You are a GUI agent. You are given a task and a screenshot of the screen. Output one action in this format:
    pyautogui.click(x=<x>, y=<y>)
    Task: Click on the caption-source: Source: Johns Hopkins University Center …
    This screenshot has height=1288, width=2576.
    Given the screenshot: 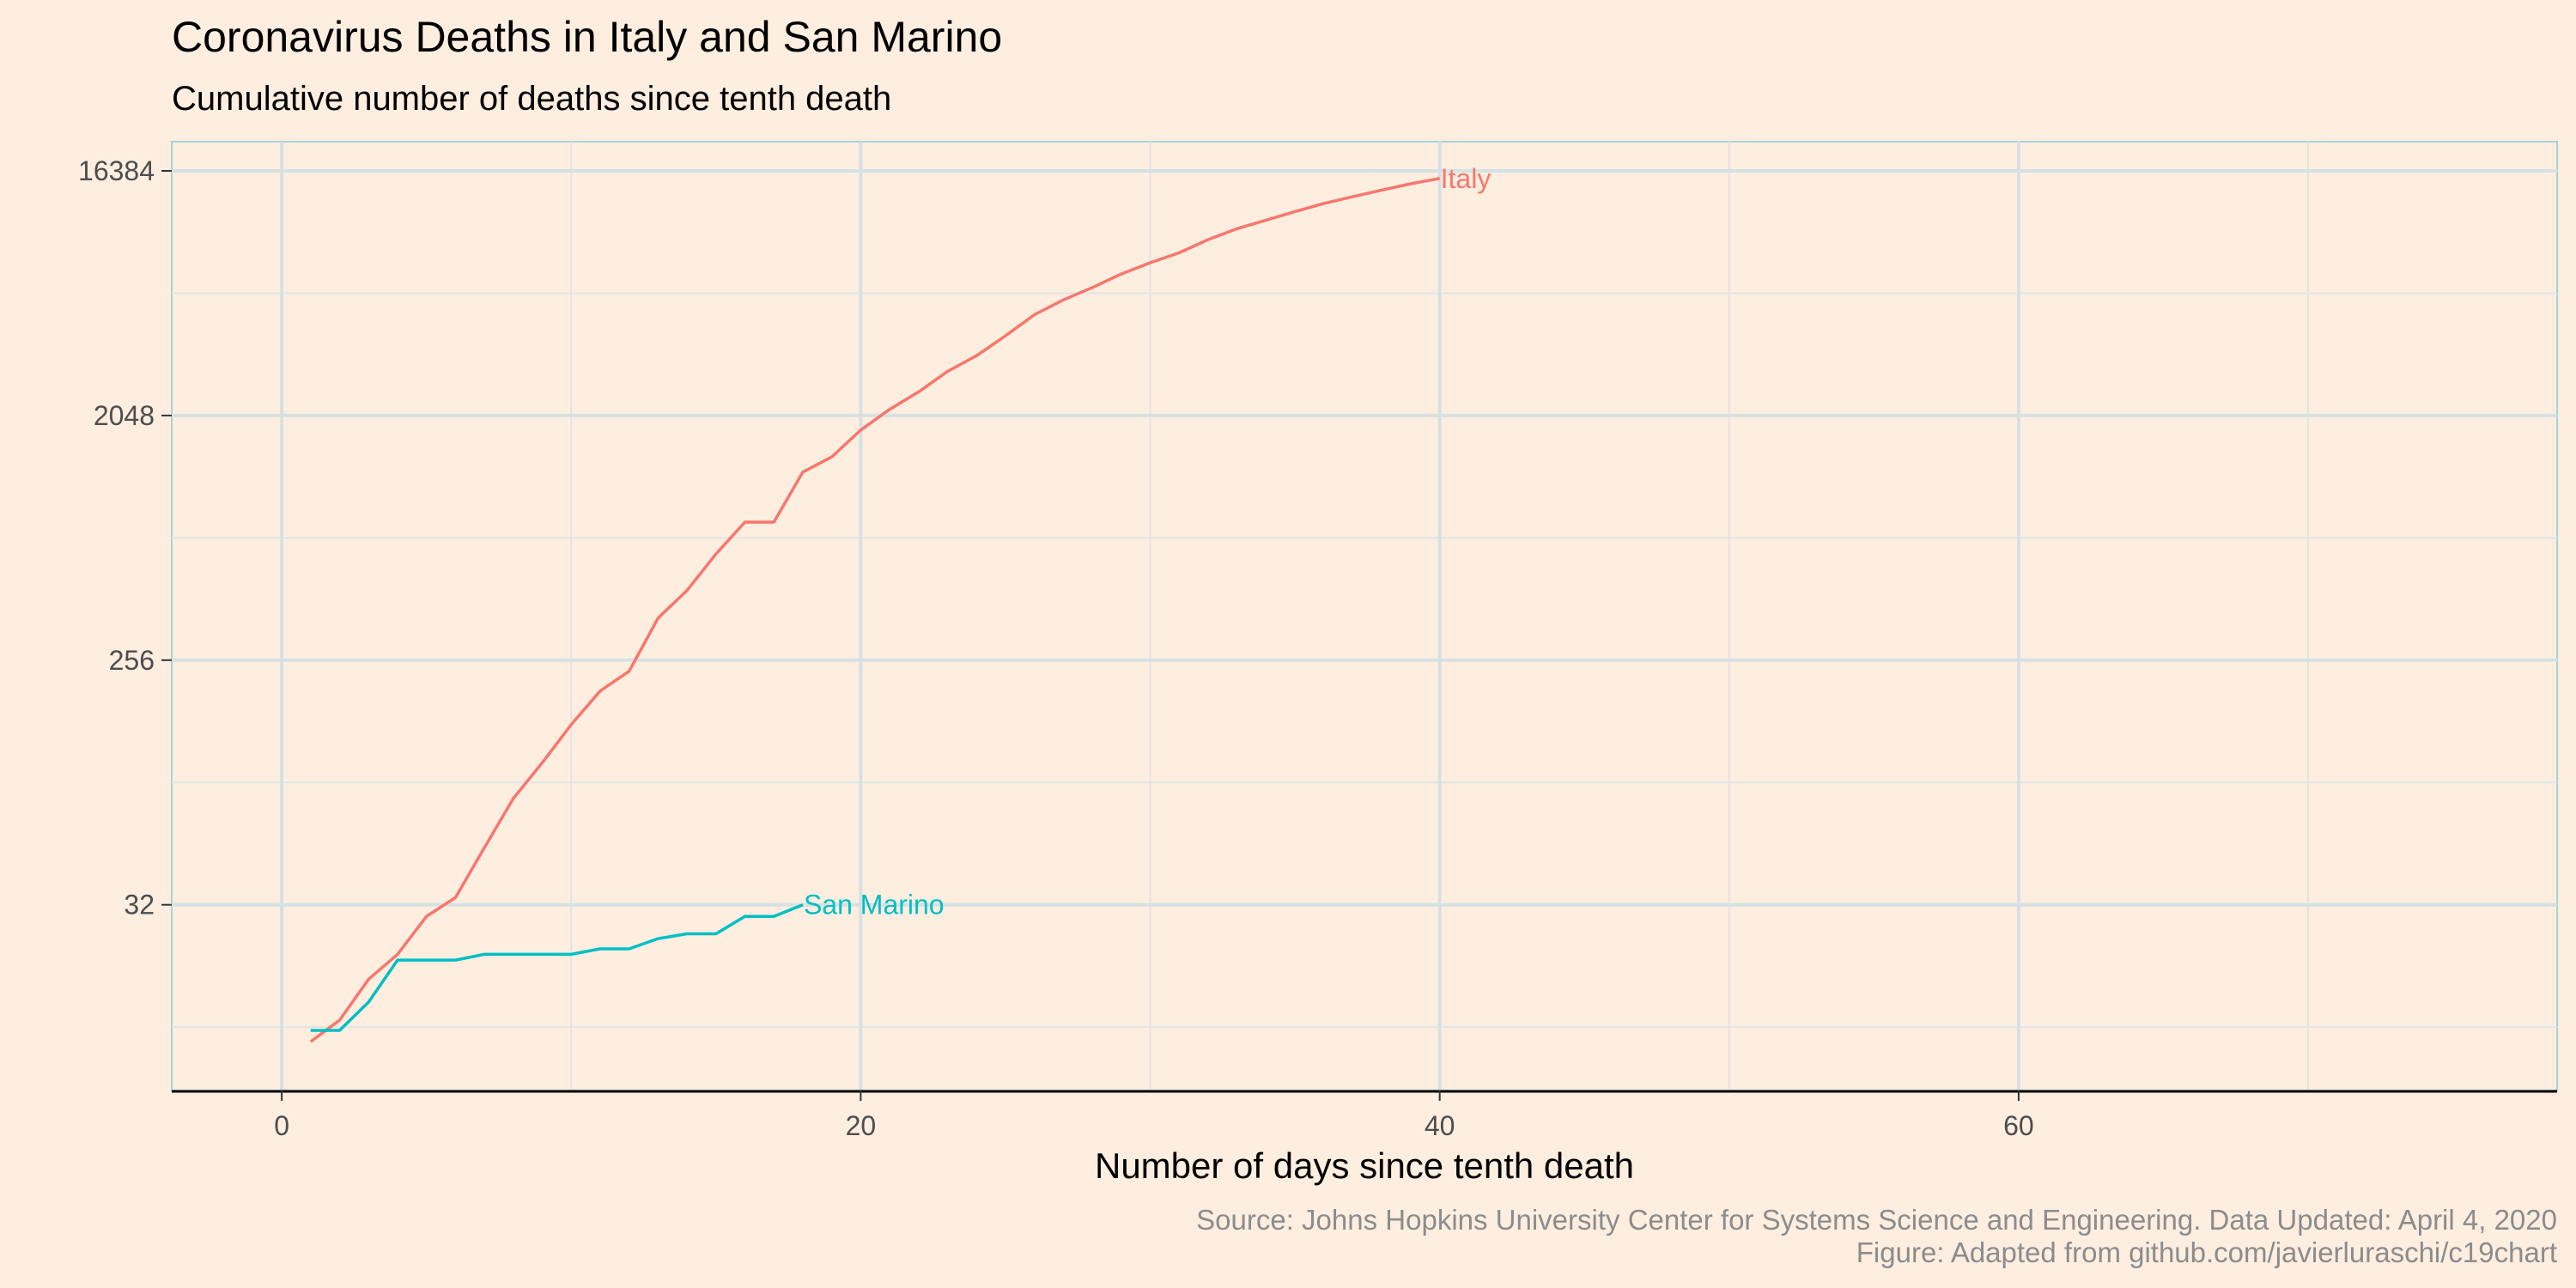 What is the action you would take?
    pyautogui.click(x=1877, y=1220)
    